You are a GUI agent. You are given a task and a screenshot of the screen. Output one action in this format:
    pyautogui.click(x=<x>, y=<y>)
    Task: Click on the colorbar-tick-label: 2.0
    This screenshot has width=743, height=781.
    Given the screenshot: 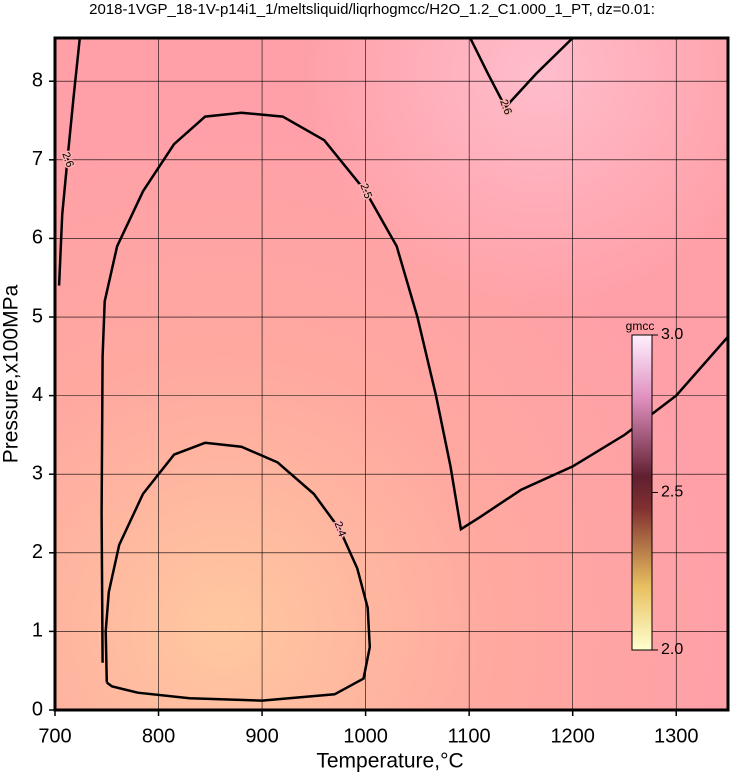 What is the action you would take?
    pyautogui.click(x=672, y=649)
    